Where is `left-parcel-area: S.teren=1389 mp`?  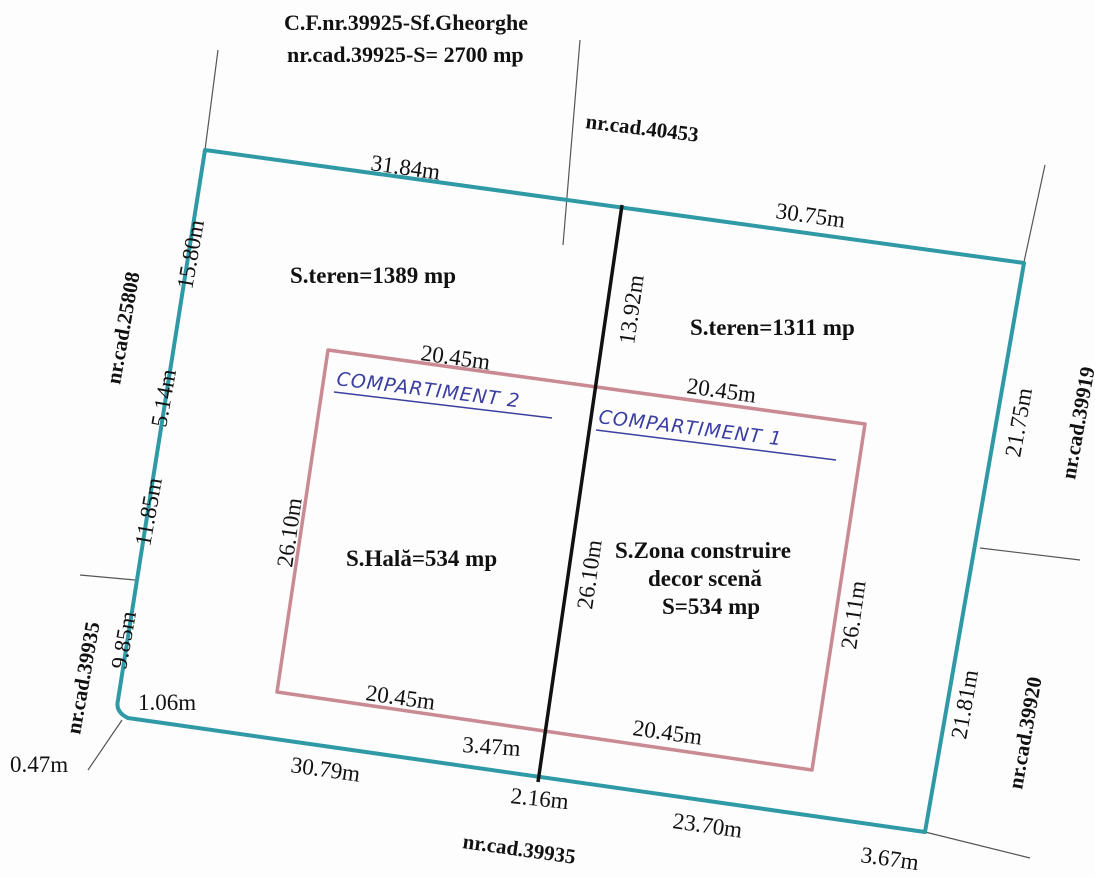 left-parcel-area: S.teren=1389 mp is located at coordinates (373, 275).